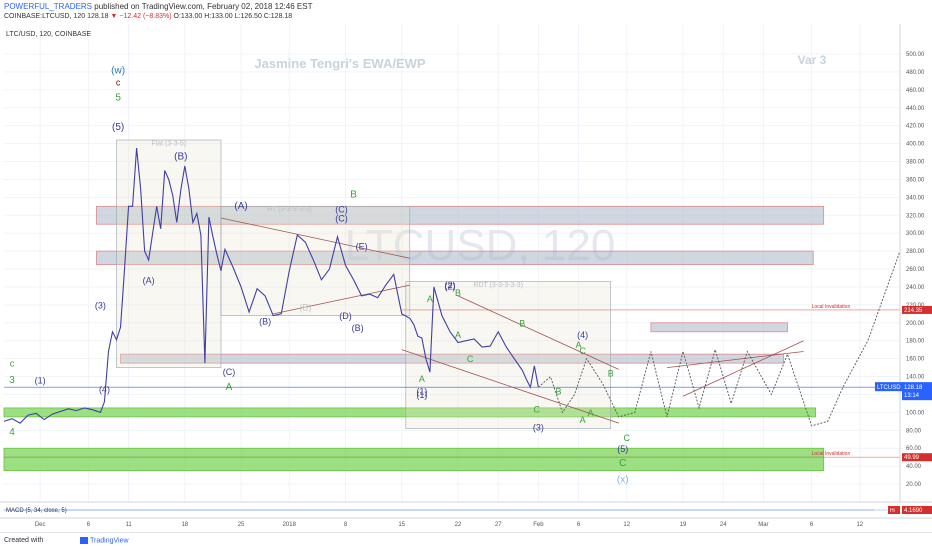  What do you see at coordinates (914, 431) in the screenshot?
I see `y-tick-label: 80.00` at bounding box center [914, 431].